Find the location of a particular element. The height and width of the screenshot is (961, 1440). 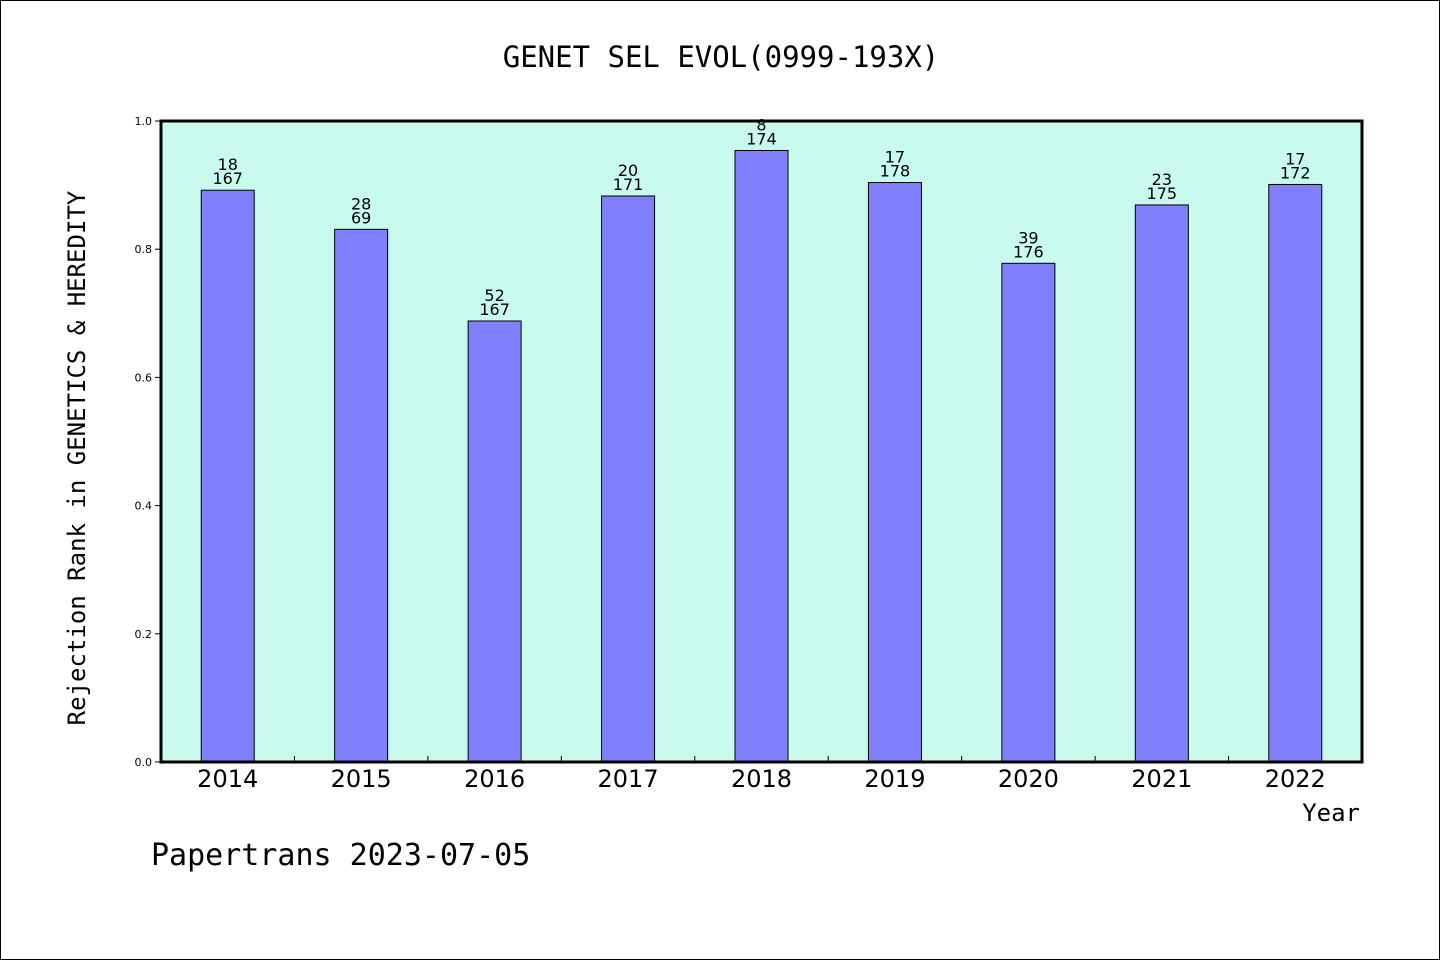

bar-2021 is located at coordinates (1161, 483).